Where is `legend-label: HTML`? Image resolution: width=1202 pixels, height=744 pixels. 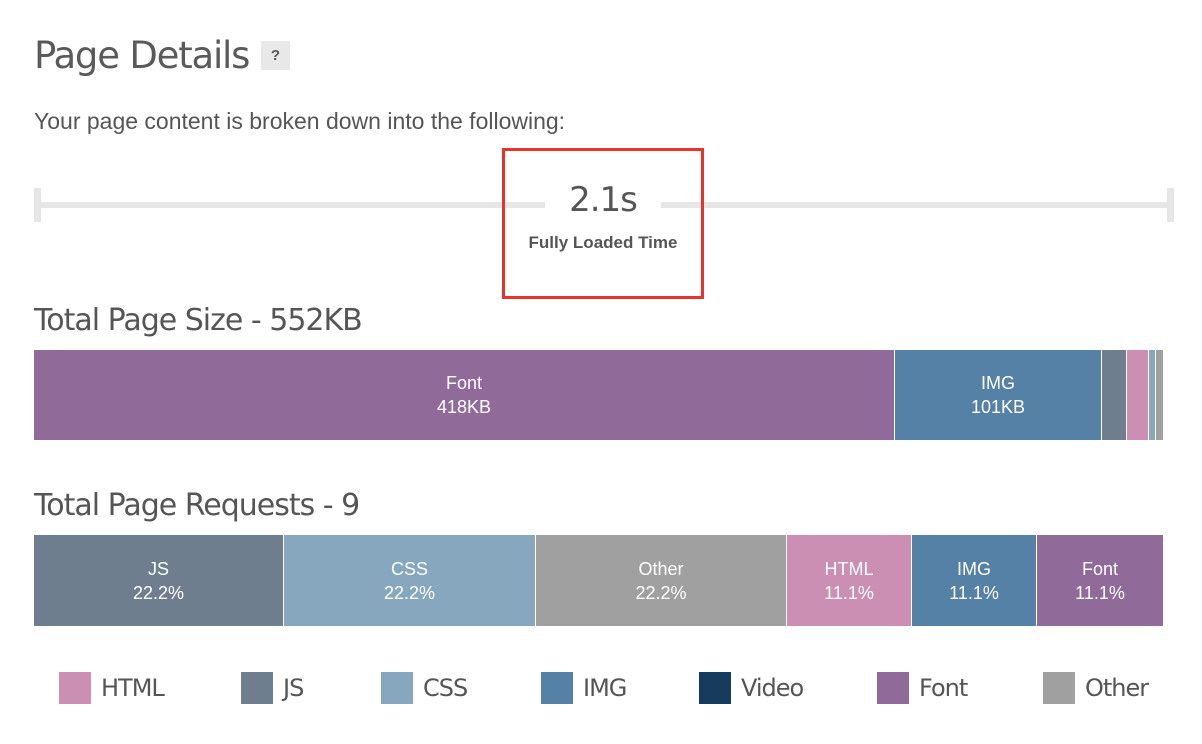
legend-label: HTML is located at coordinates (133, 688).